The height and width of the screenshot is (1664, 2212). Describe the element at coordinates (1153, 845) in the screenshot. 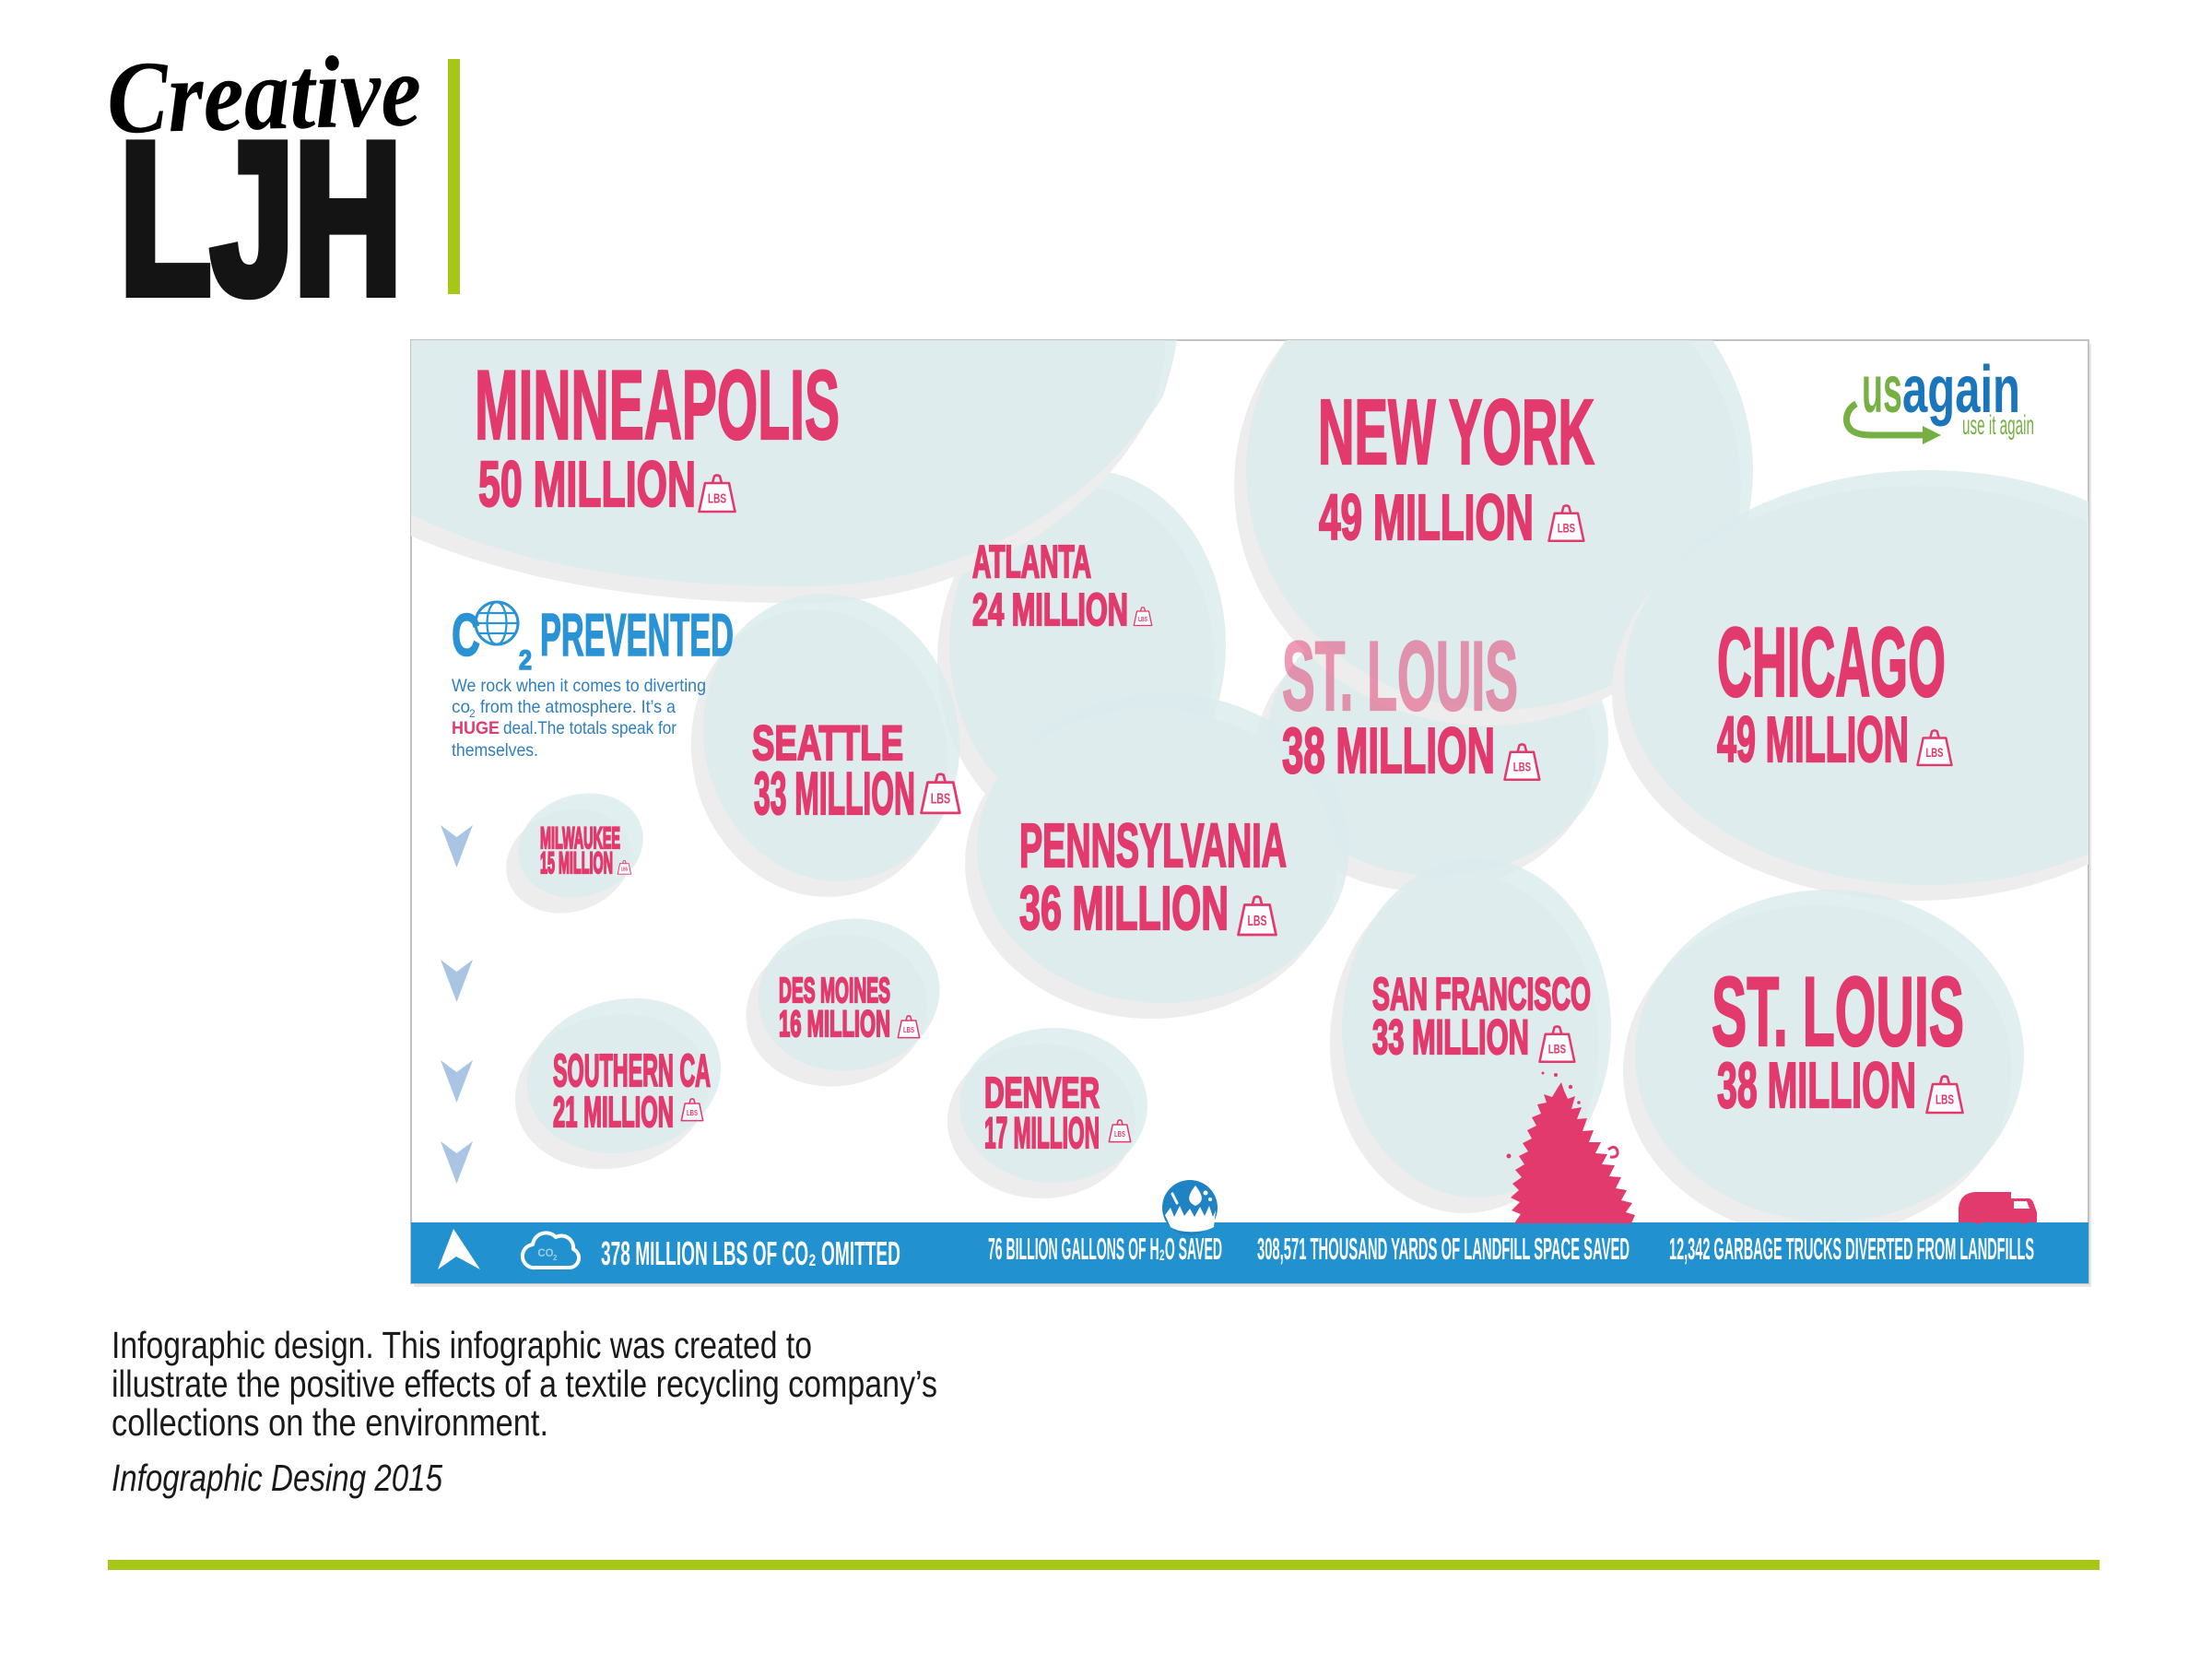

I see `svg-text: PENNSYLVANIA` at that location.